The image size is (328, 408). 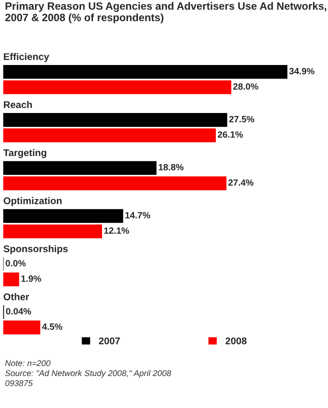 I want to click on data-label: 18.8%, so click(x=171, y=167).